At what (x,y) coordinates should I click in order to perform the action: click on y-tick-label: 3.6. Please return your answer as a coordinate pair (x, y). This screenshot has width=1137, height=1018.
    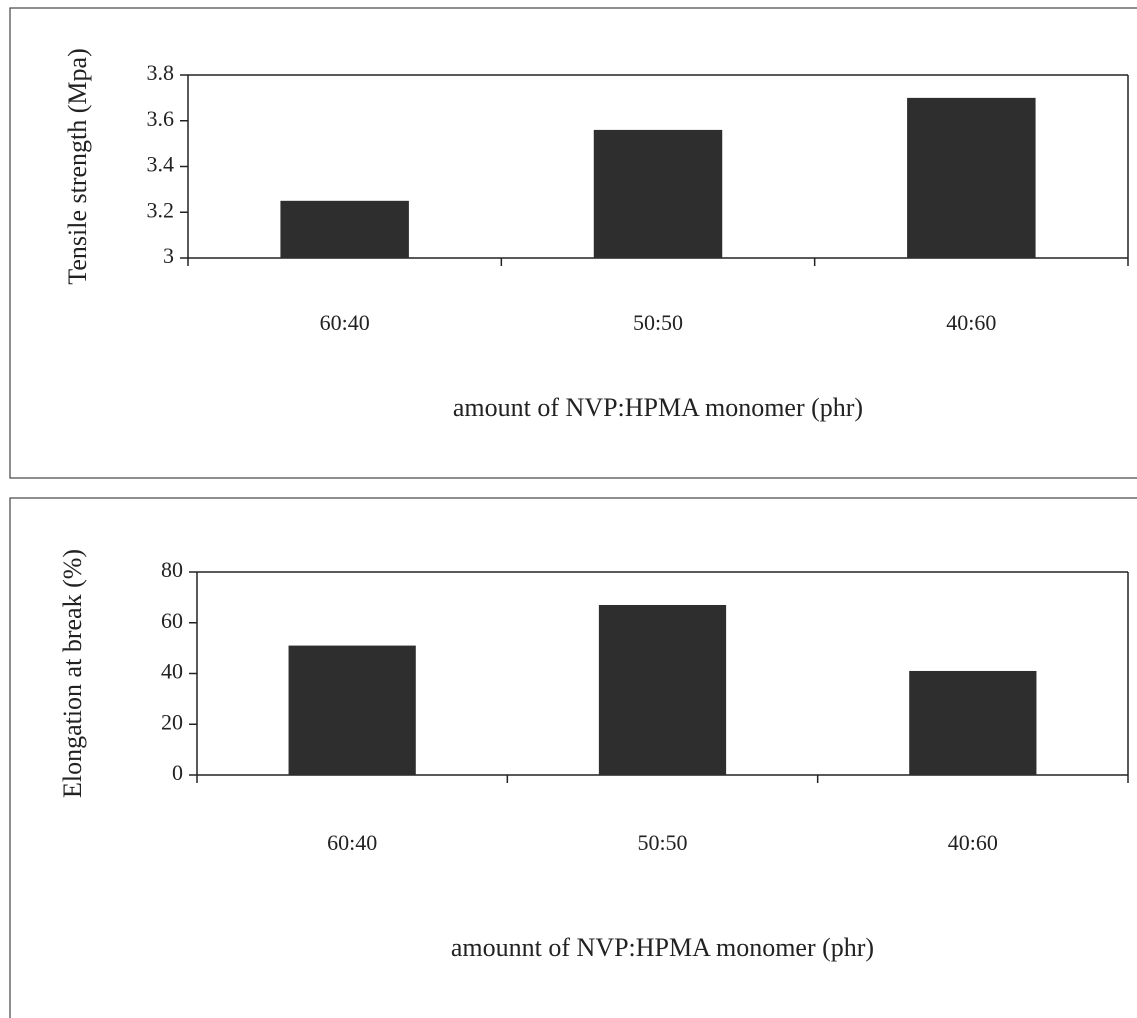
    Looking at the image, I should click on (161, 118).